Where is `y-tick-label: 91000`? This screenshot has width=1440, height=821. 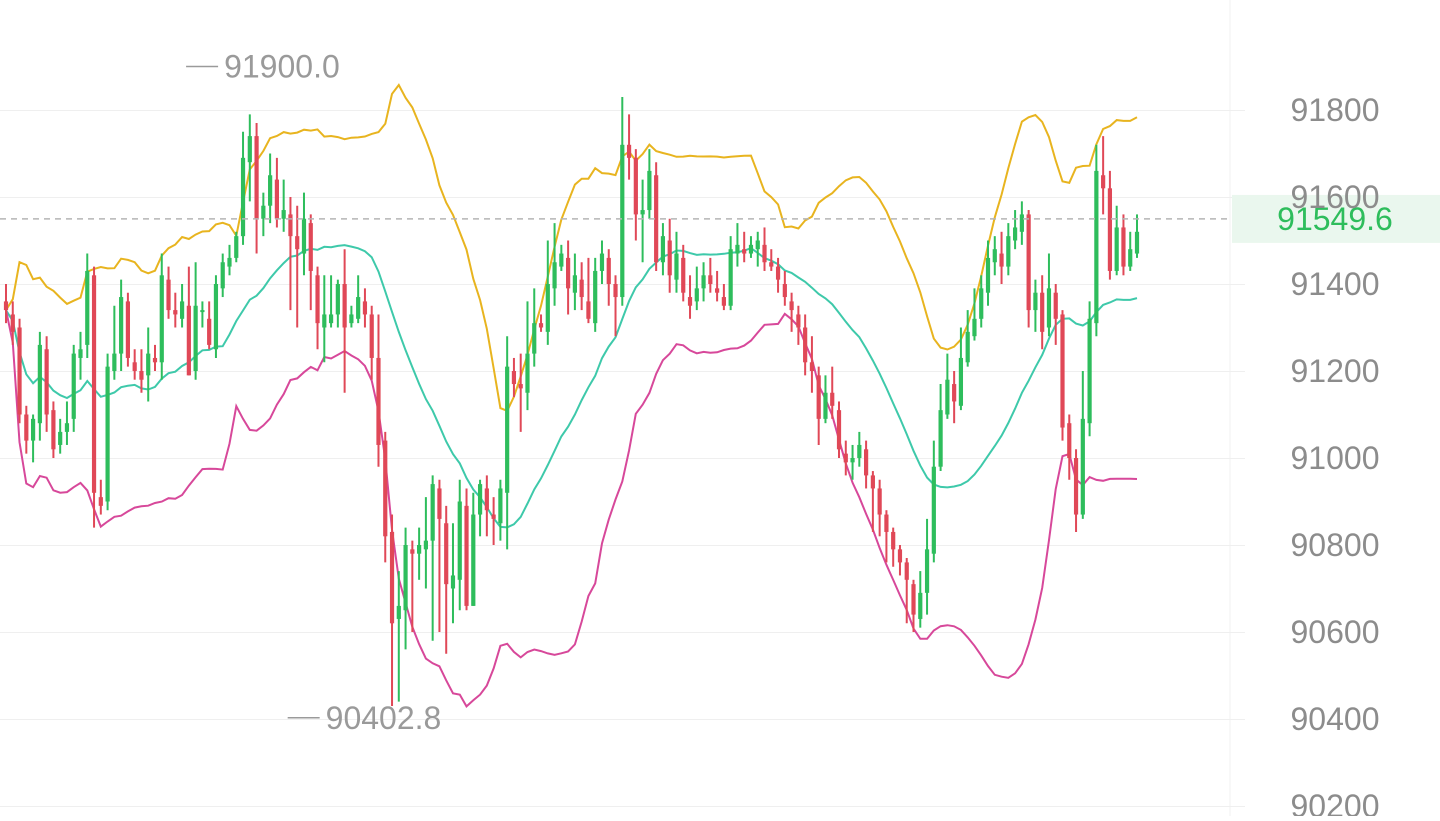 y-tick-label: 91000 is located at coordinates (1335, 458).